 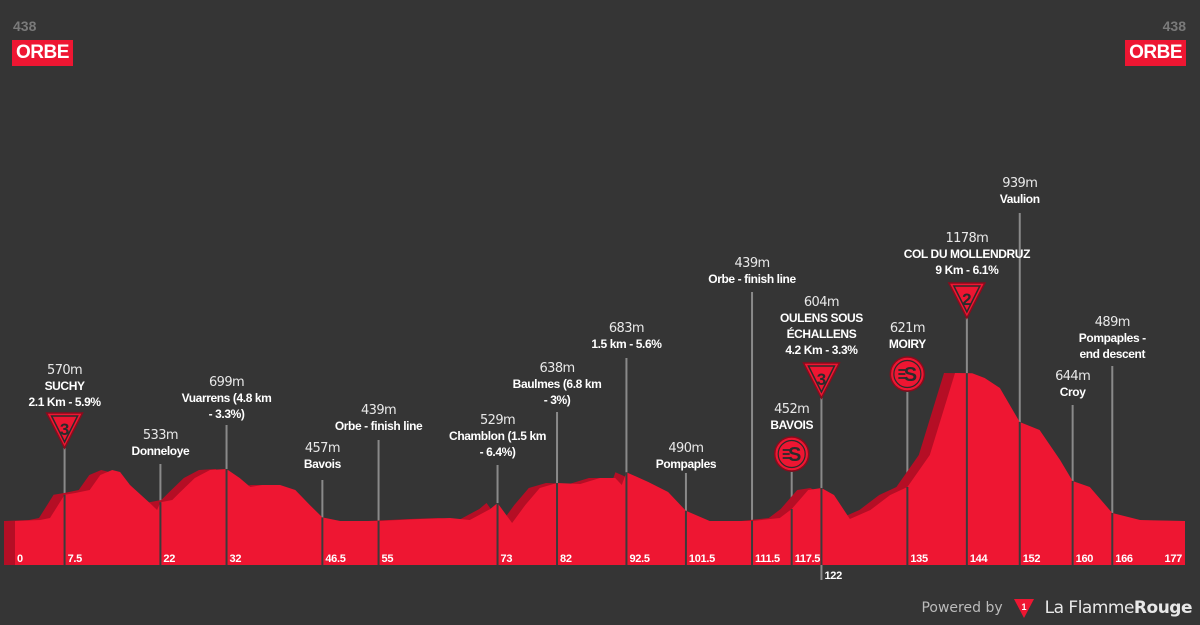 What do you see at coordinates (1112, 354) in the screenshot?
I see `marker-name: end descent` at bounding box center [1112, 354].